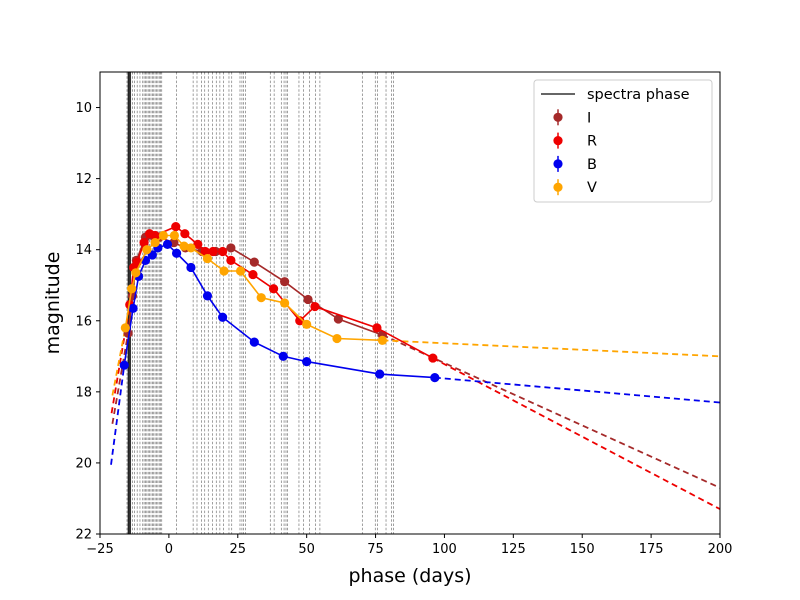 The width and height of the screenshot is (800, 600). Describe the element at coordinates (254, 287) in the screenshot. I see `series-V` at that location.